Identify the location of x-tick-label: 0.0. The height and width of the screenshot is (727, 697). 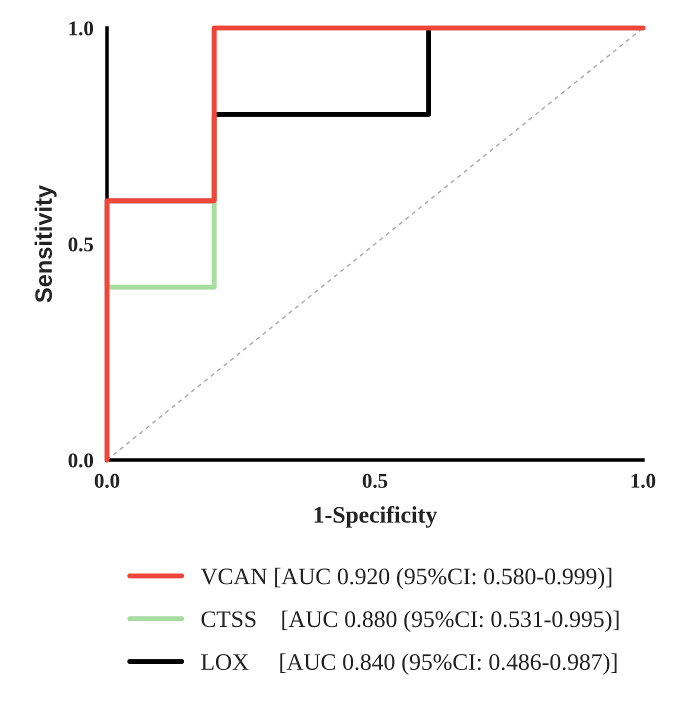
(107, 481).